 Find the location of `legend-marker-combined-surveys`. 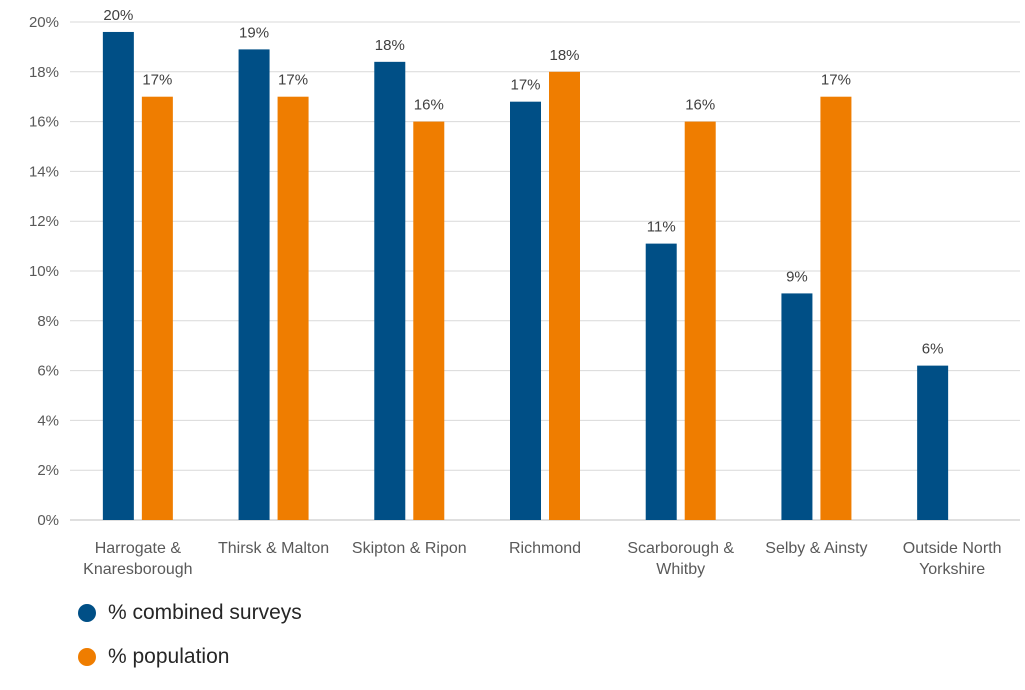

legend-marker-combined-surveys is located at coordinates (87, 613).